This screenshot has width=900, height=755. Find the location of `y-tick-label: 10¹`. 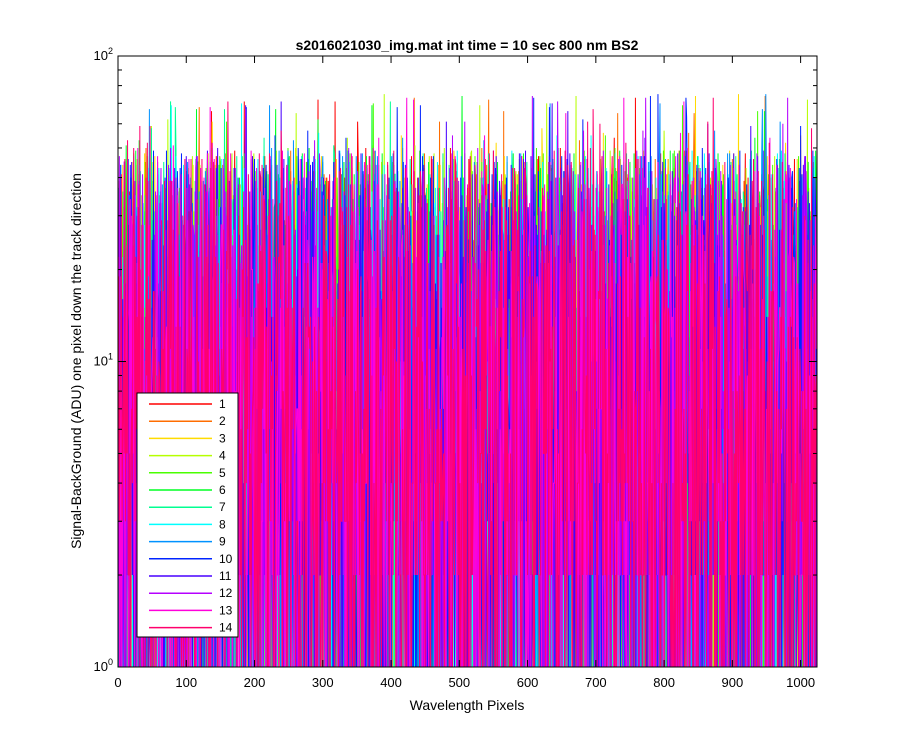

y-tick-label: 10¹ is located at coordinates (103, 360).